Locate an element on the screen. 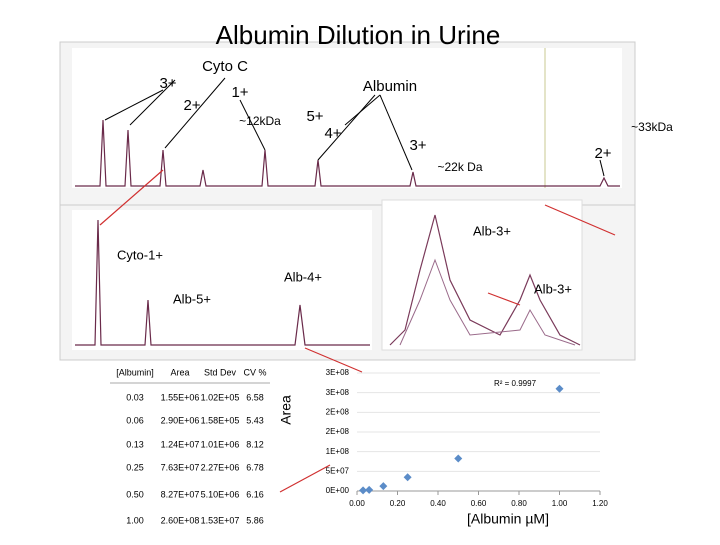 Image resolution: width=720 pixels, height=545 pixels. table-header: Area is located at coordinates (179, 372).